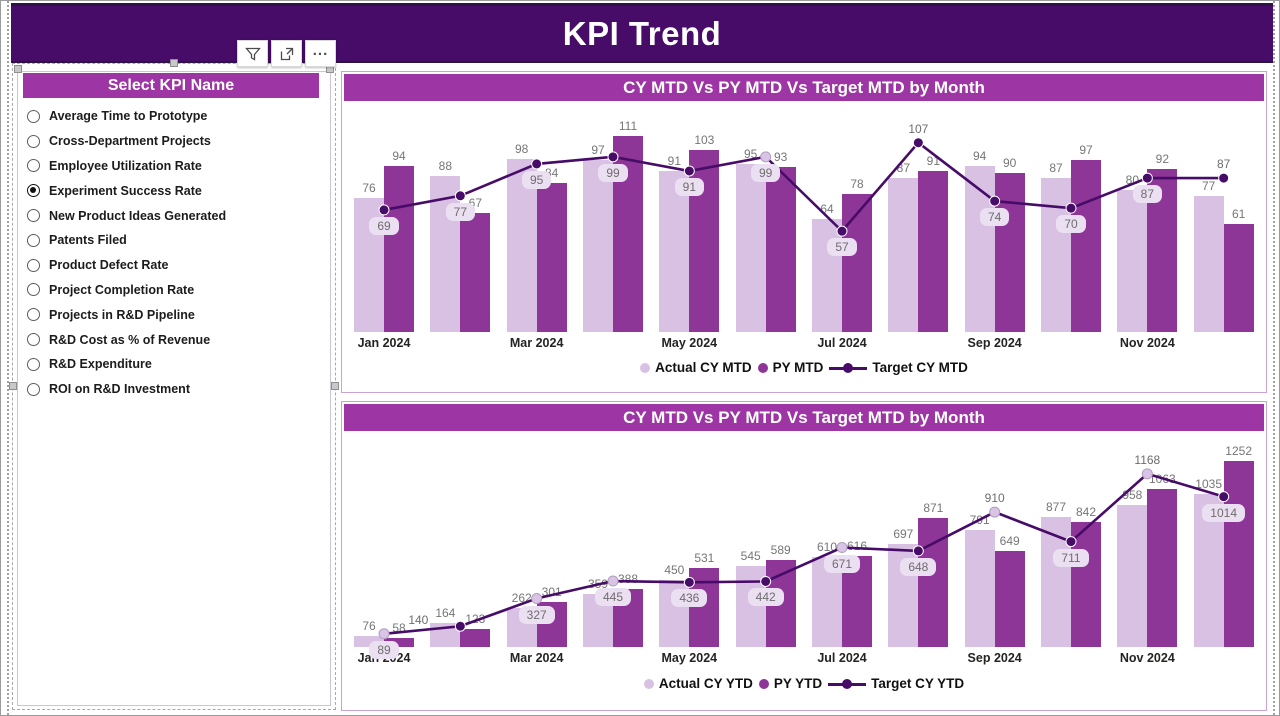  I want to click on actual-bar-dec-2024, so click(1208, 263).